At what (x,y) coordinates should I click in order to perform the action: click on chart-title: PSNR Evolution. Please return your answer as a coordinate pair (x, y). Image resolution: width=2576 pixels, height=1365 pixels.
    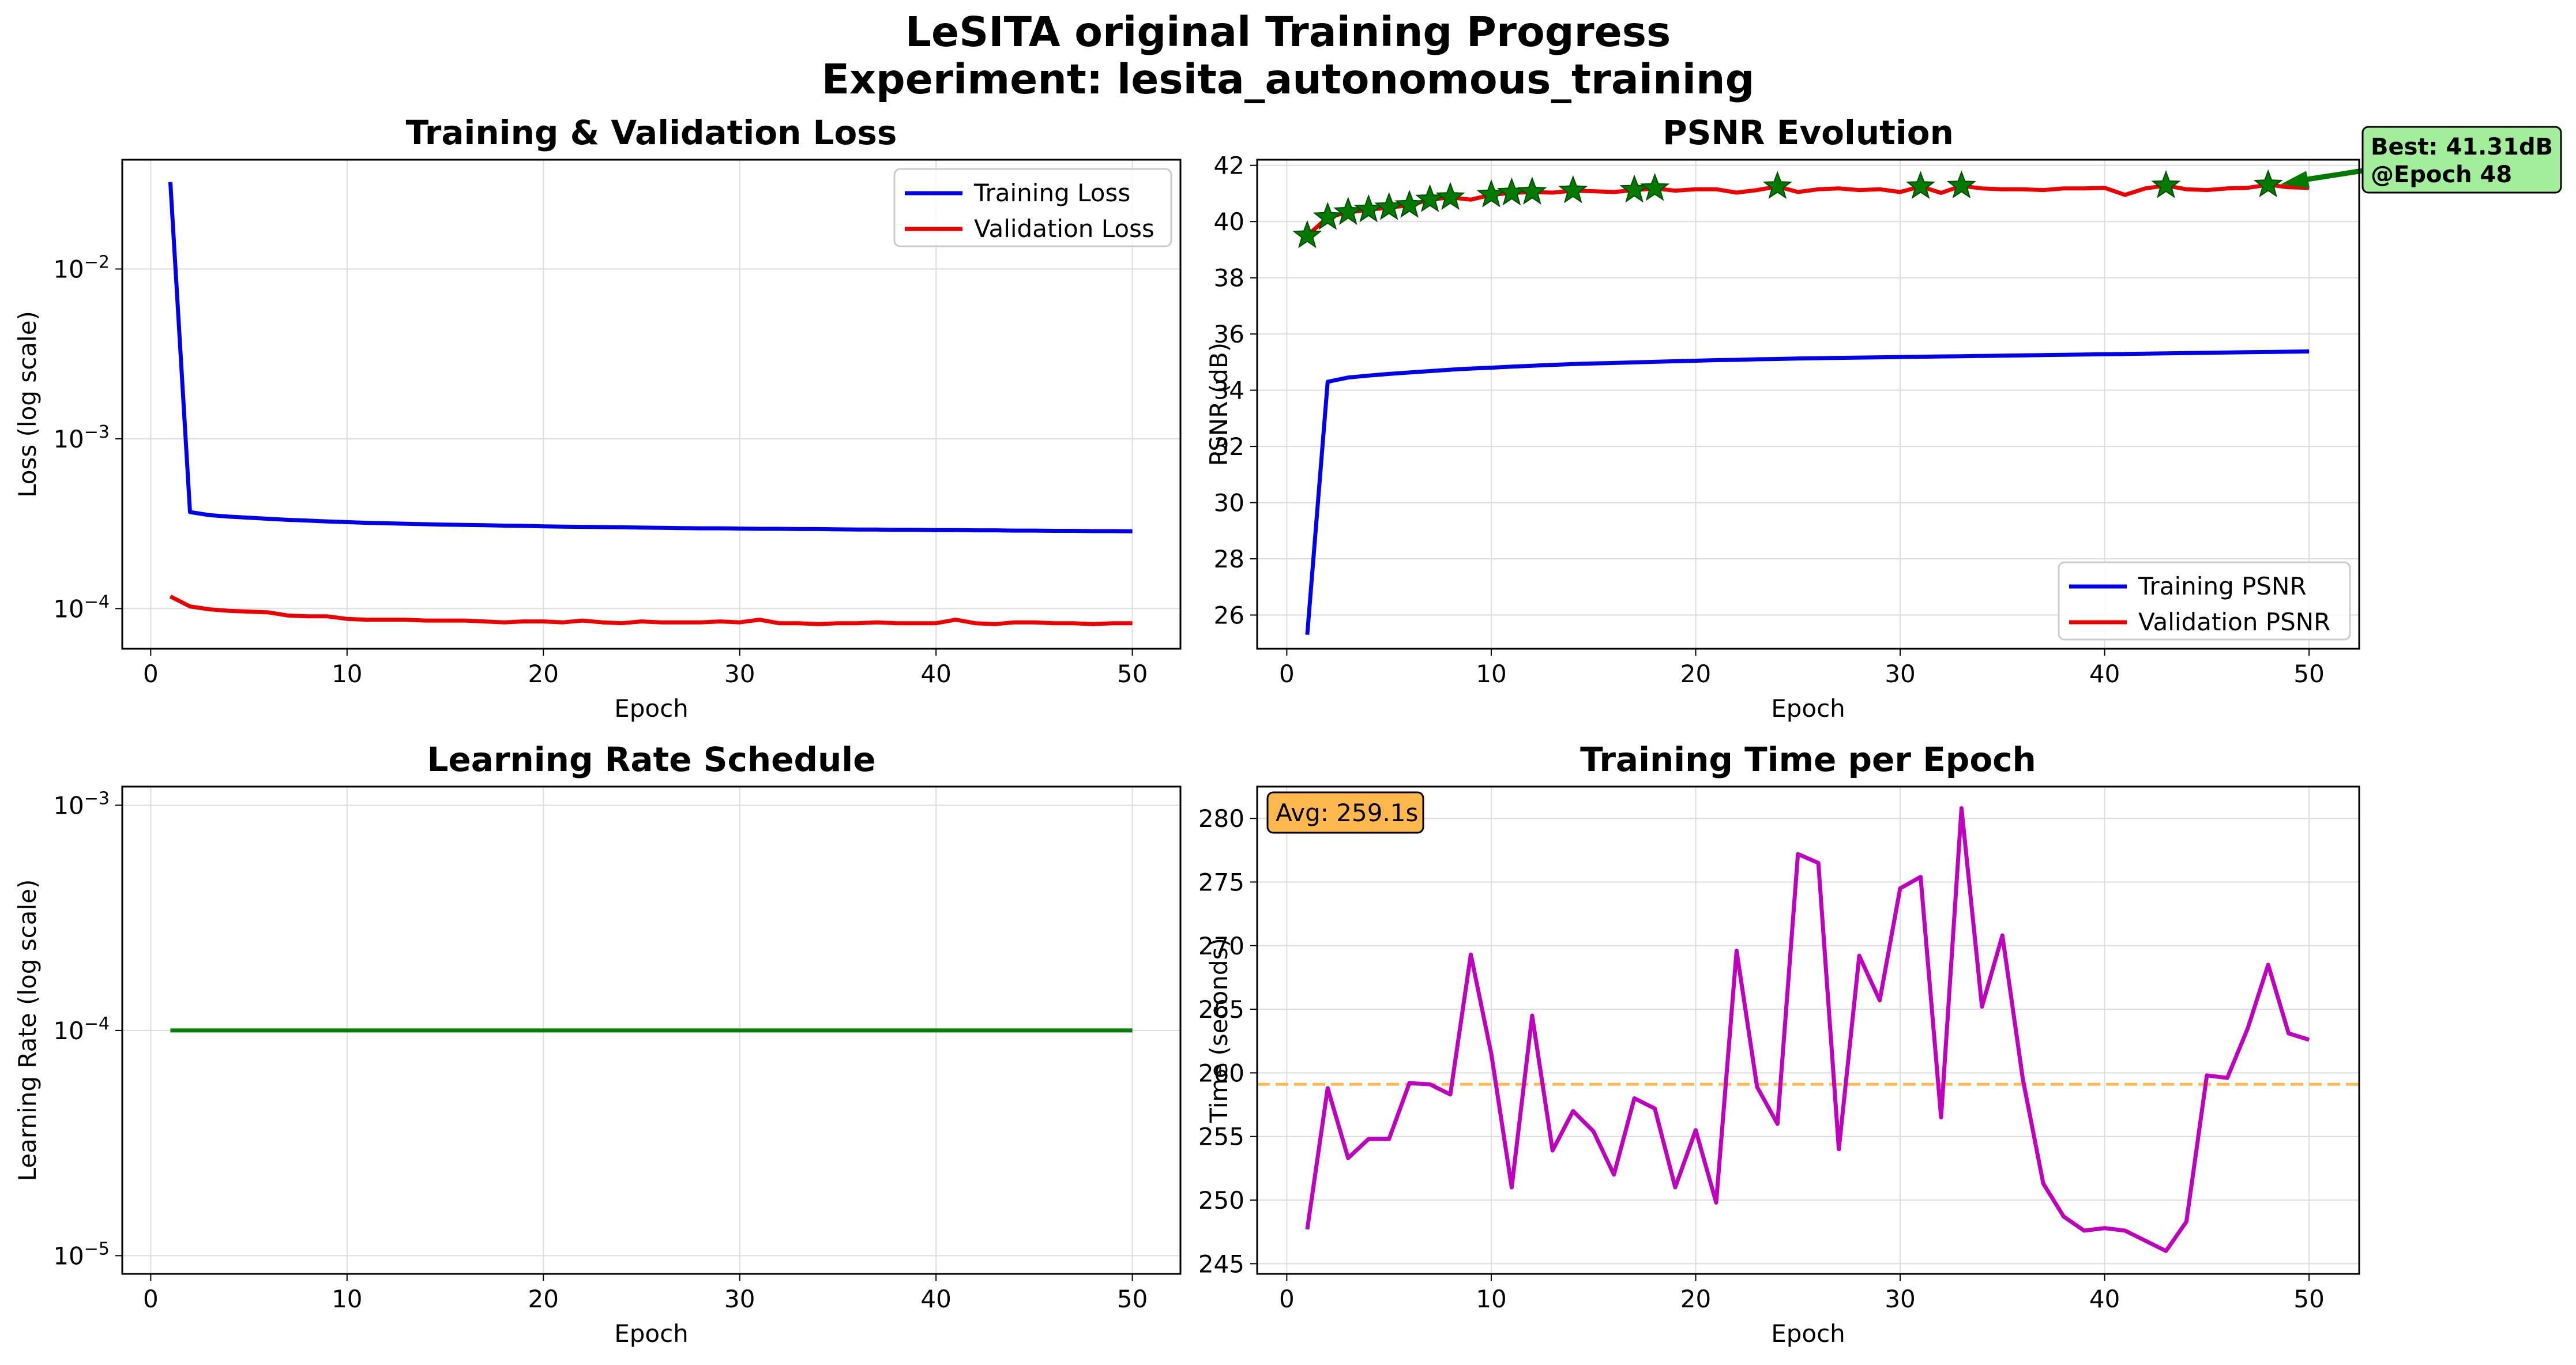
    Looking at the image, I should click on (1808, 132).